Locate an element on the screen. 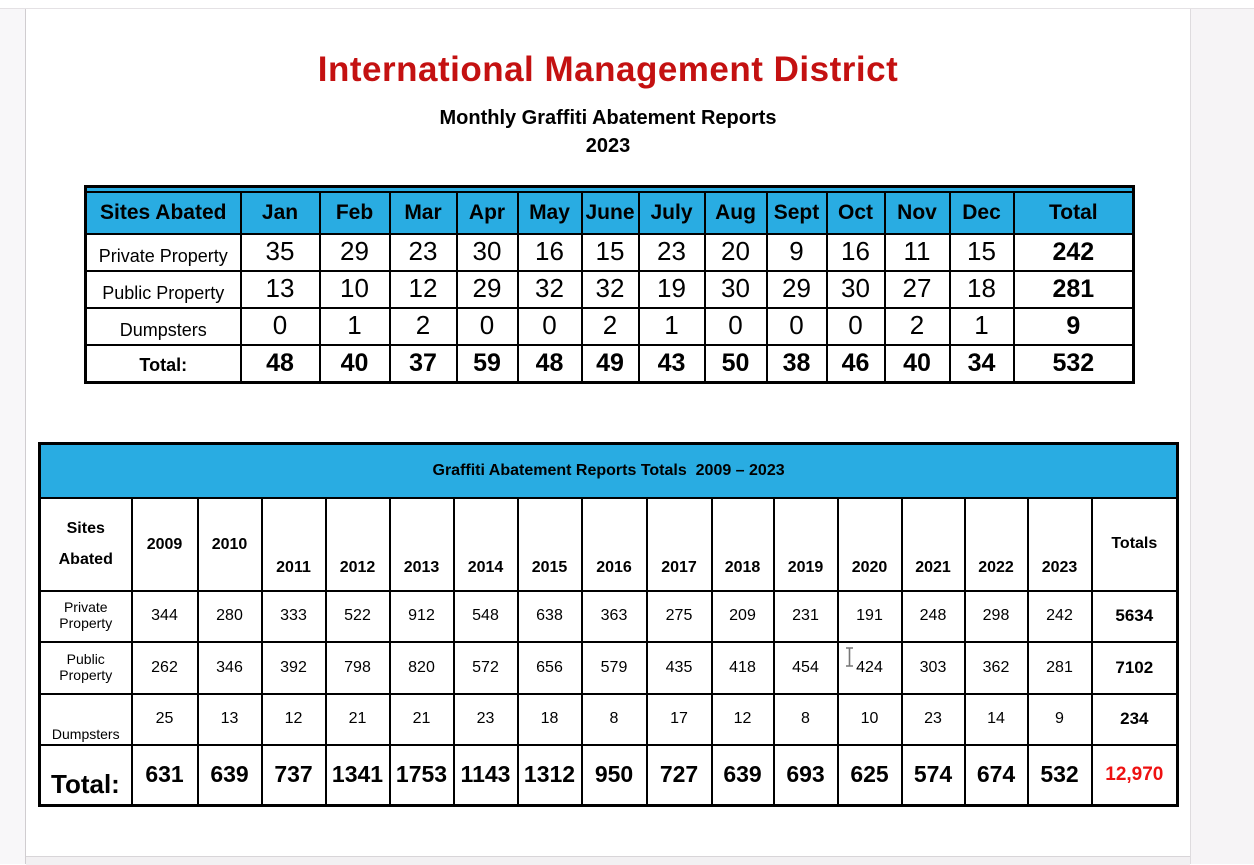 The image size is (1254, 865). data-cell: 14 is located at coordinates (996, 719).